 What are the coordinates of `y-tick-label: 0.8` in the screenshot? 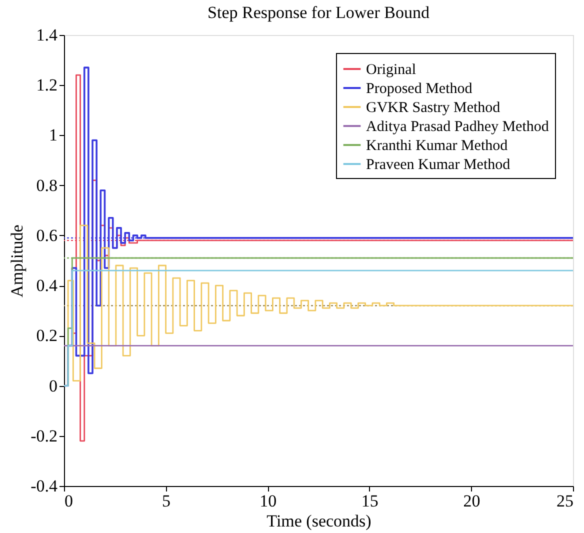 It's located at (47, 185).